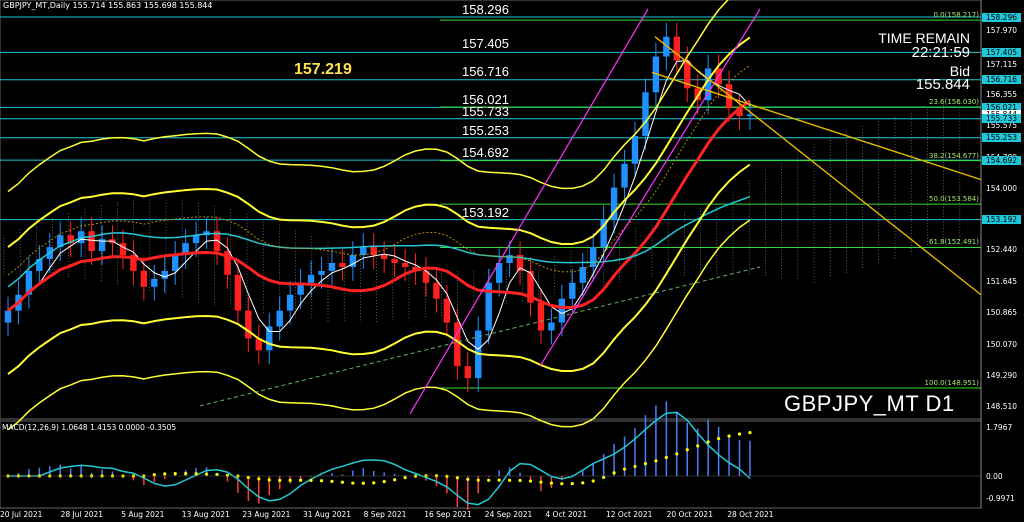 The width and height of the screenshot is (1024, 522). What do you see at coordinates (143, 514) in the screenshot?
I see `date-tick: 5 Aug 2021` at bounding box center [143, 514].